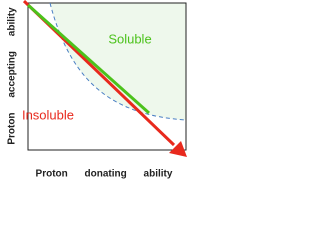  Describe the element at coordinates (12, 76) in the screenshot. I see `y-axis-label: Proton accepting ability` at that location.